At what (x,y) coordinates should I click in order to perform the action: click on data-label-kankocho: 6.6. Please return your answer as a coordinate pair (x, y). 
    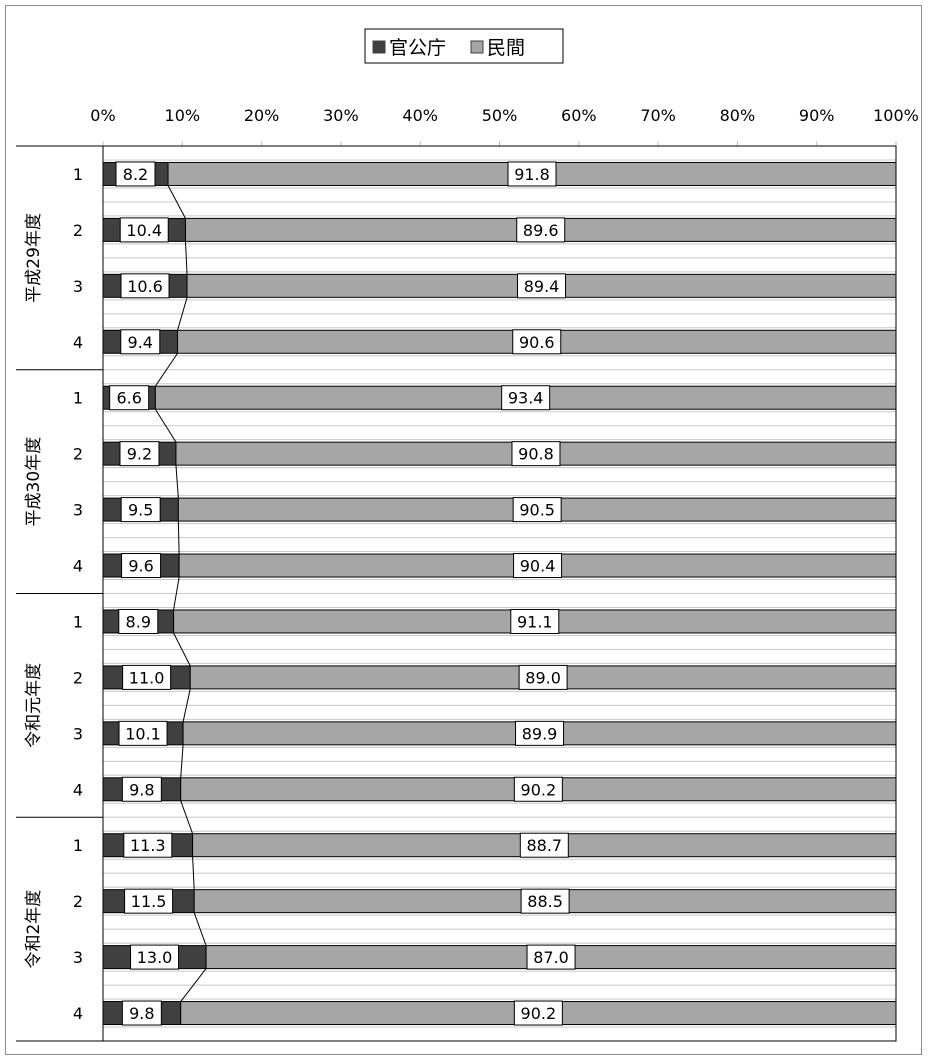
    Looking at the image, I should click on (128, 398).